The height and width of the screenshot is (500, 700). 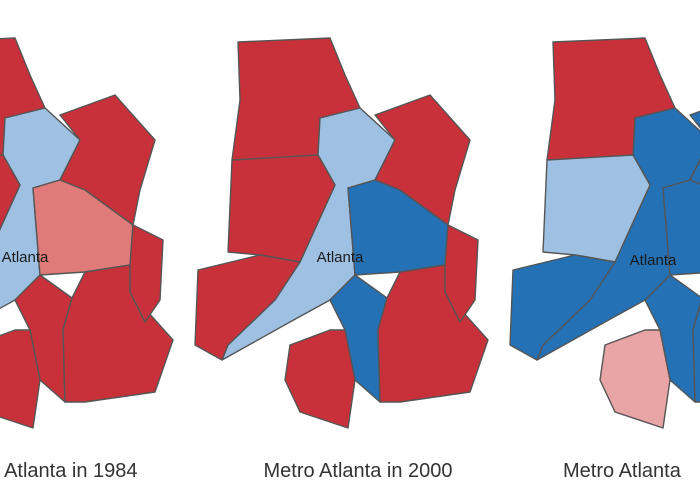 What do you see at coordinates (69, 471) in the screenshot?
I see `map-caption: Metro Atlanta in 1984` at bounding box center [69, 471].